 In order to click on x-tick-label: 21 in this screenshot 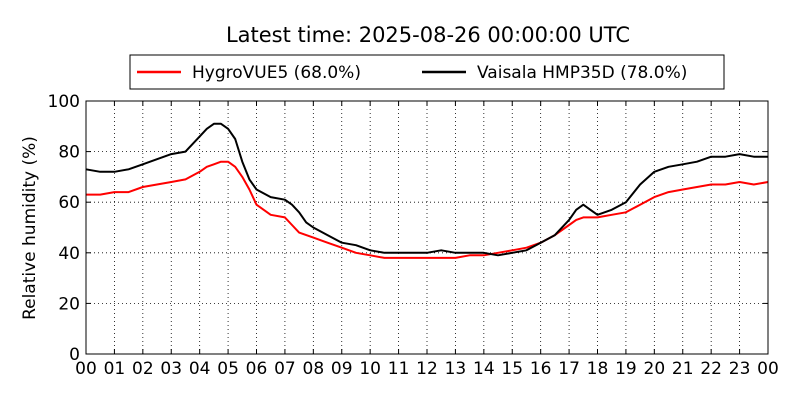, I will do `click(683, 369)`.